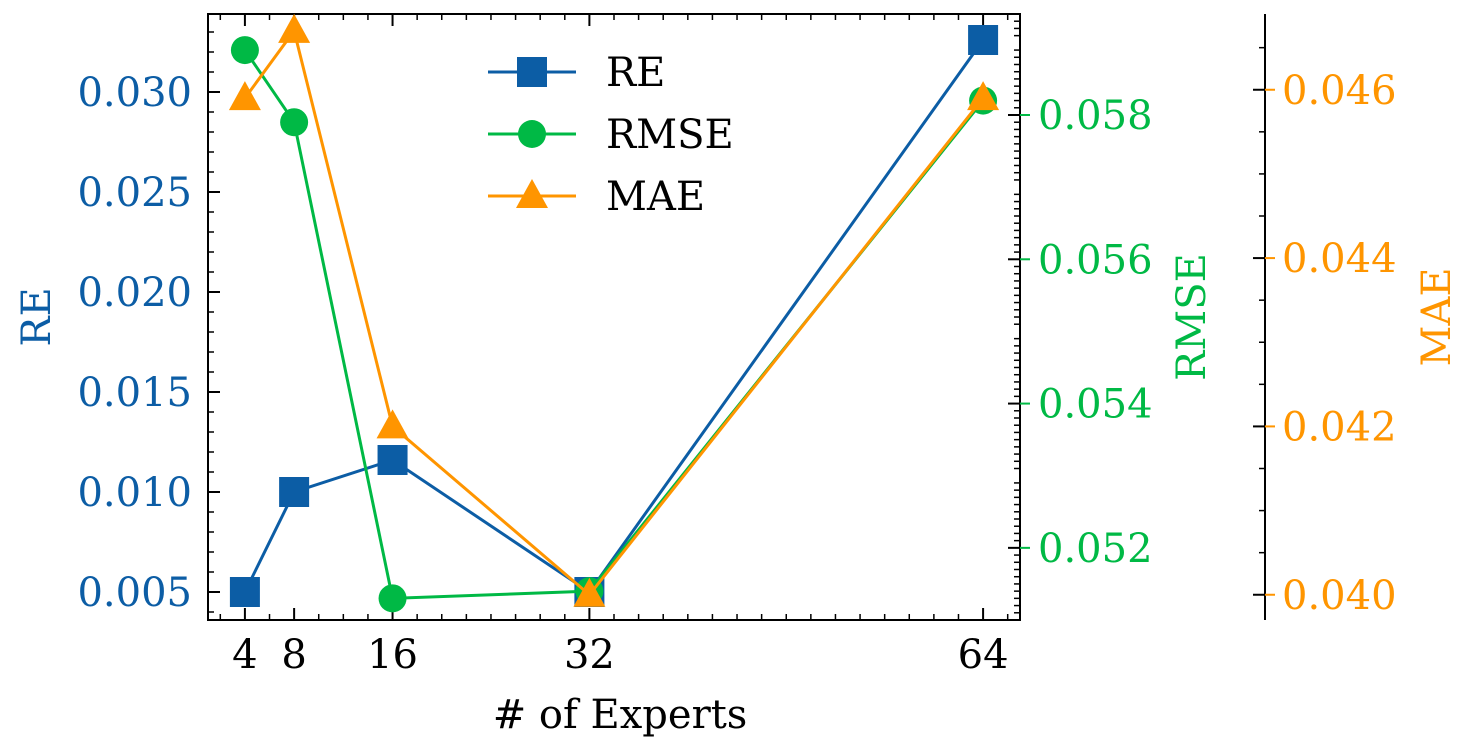 This screenshot has height=751, width=1472. What do you see at coordinates (1095, 260) in the screenshot?
I see `right-tick-label: 0.056` at bounding box center [1095, 260].